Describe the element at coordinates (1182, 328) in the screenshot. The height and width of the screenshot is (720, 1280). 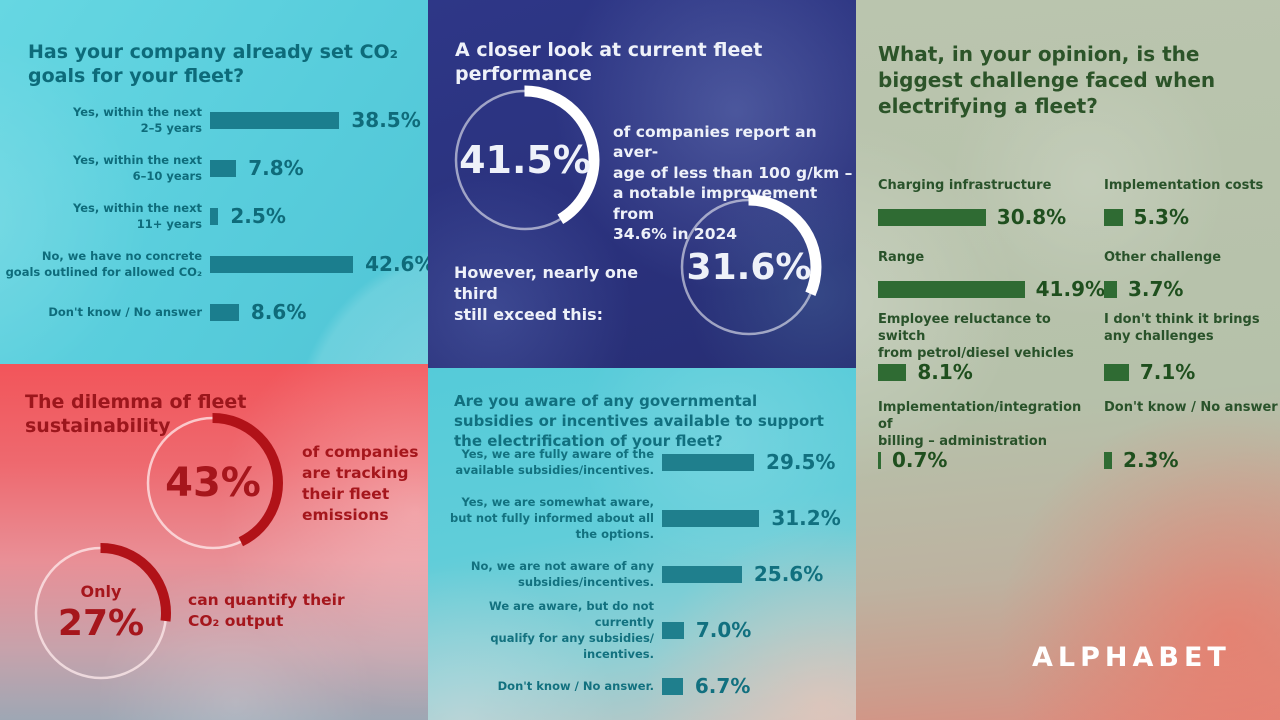
I see `bar-label: I don't think it brings any challenges` at that location.